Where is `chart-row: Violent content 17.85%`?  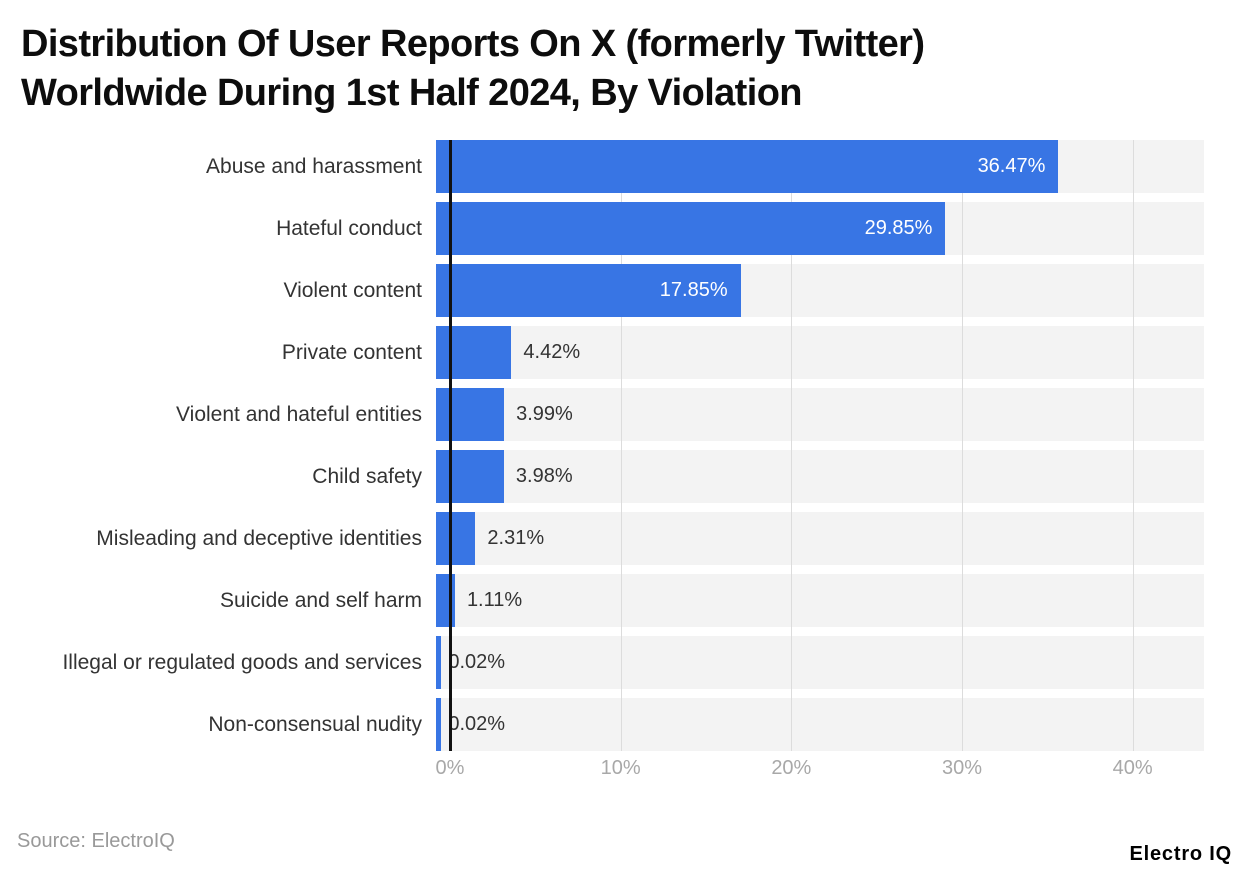 chart-row: Violent content 17.85% is located at coordinates (609, 290).